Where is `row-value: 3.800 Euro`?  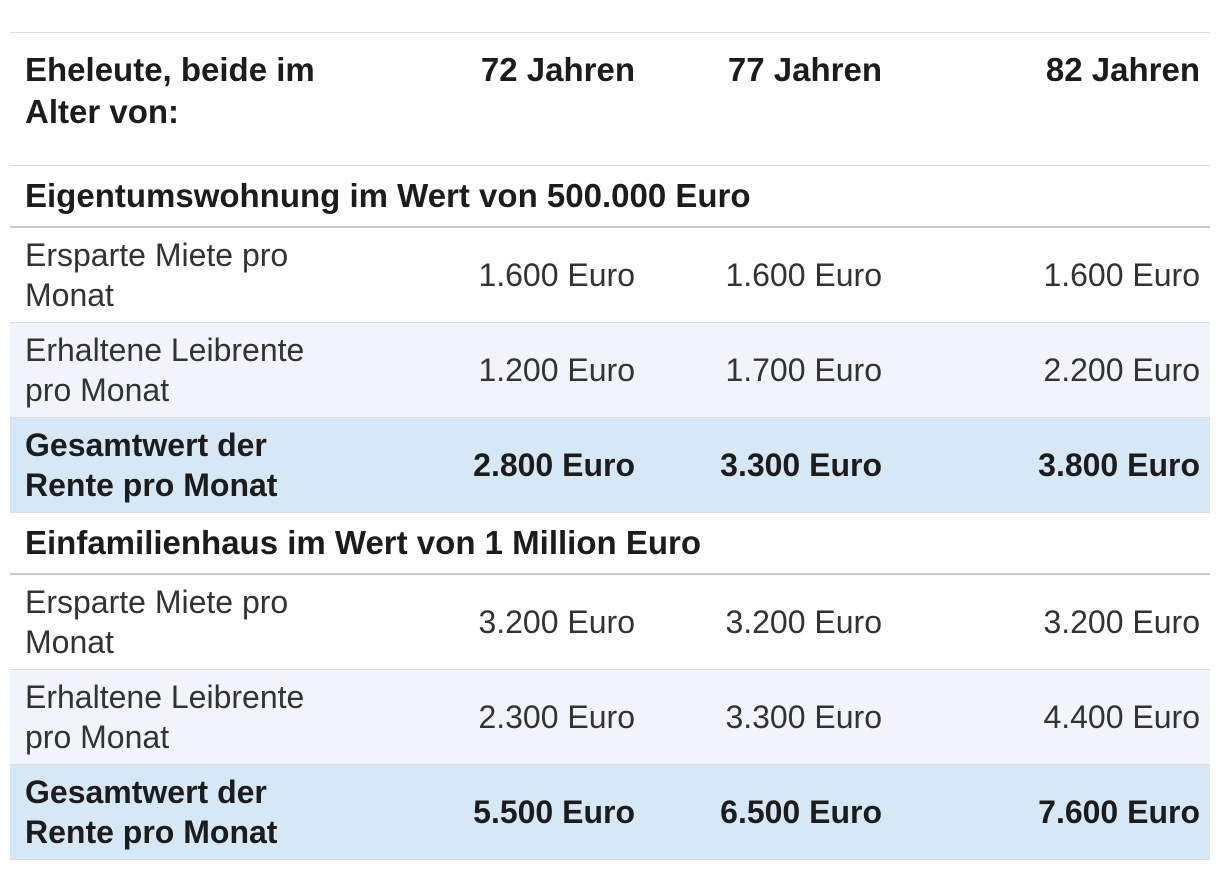
row-value: 3.800 Euro is located at coordinates (1051, 465).